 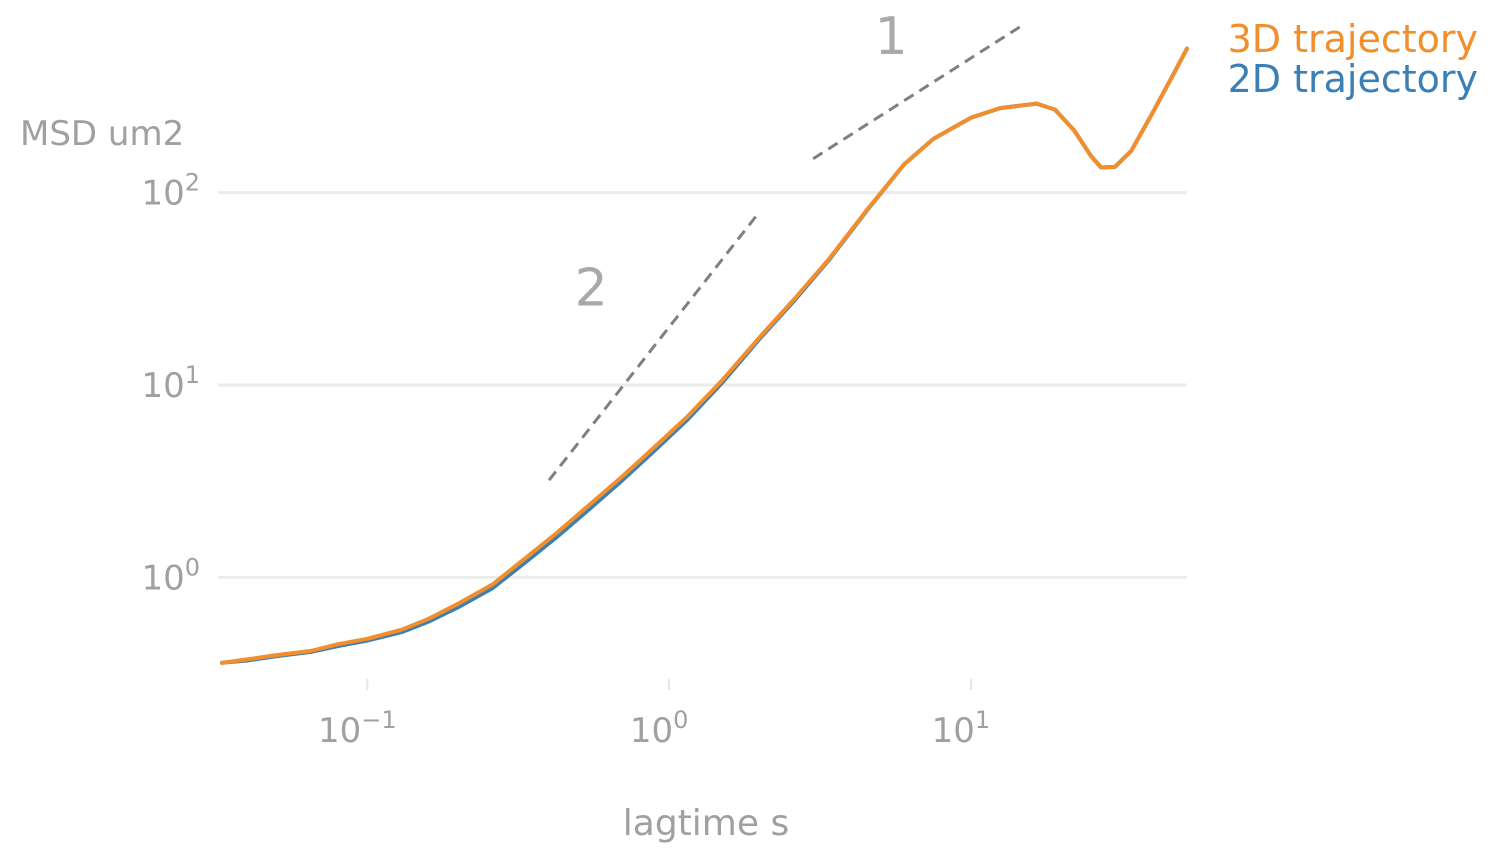 I want to click on y-ticks: 10⁰ 10¹ 10², so click(x=170, y=384).